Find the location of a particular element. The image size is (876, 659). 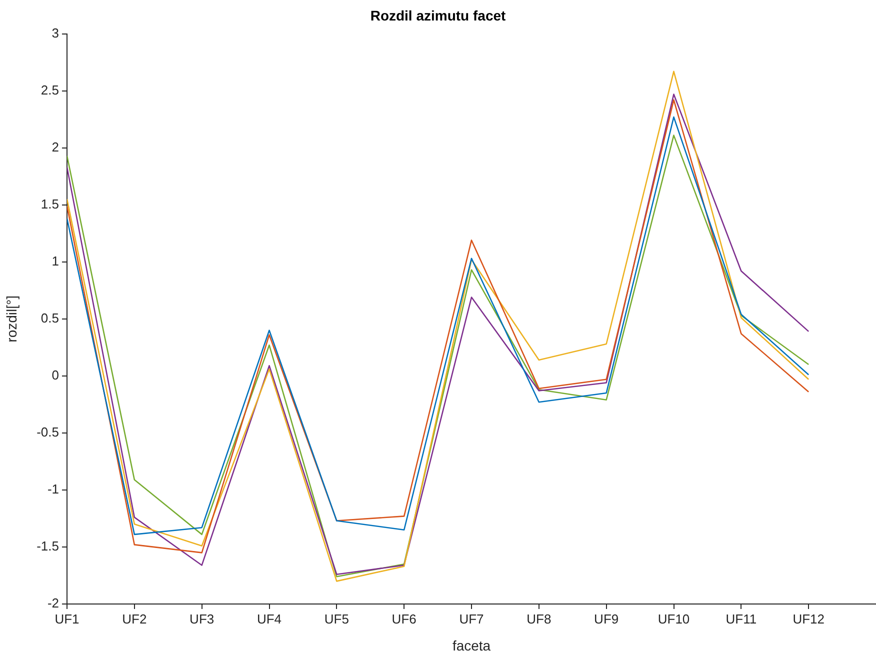

x-tick-label: UF4 is located at coordinates (269, 618).